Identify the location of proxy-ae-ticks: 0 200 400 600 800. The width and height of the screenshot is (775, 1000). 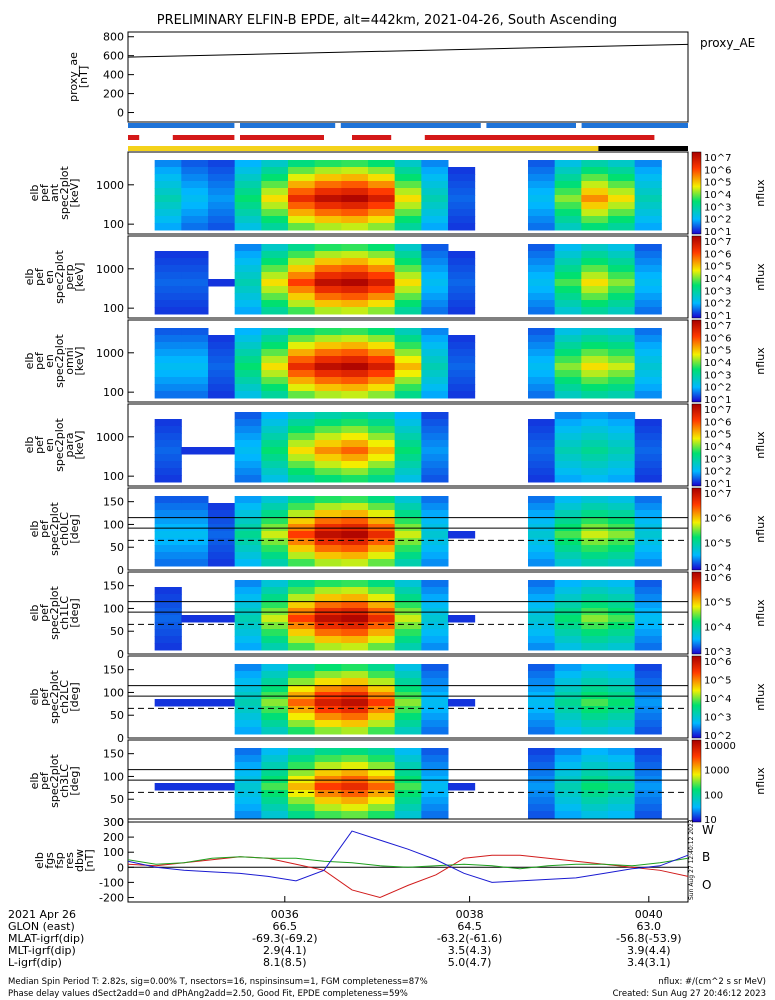
(118, 75).